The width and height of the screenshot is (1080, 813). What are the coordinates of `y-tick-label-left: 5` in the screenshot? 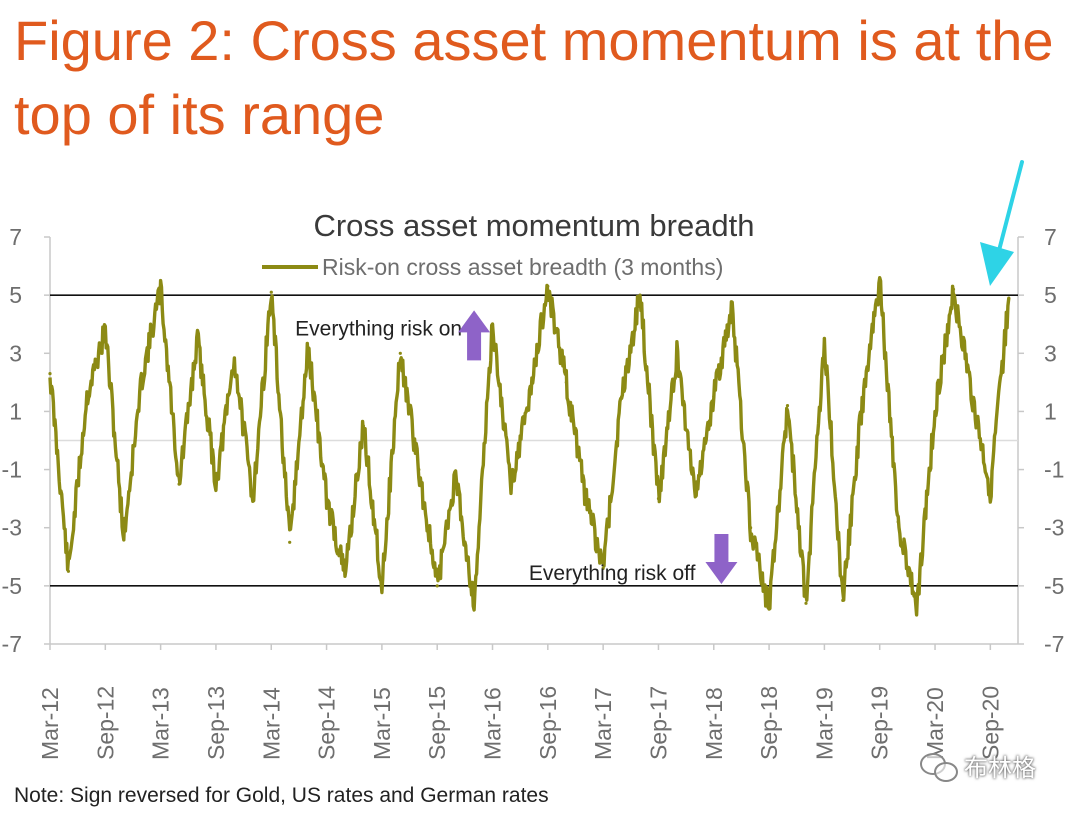 It's located at (15, 295).